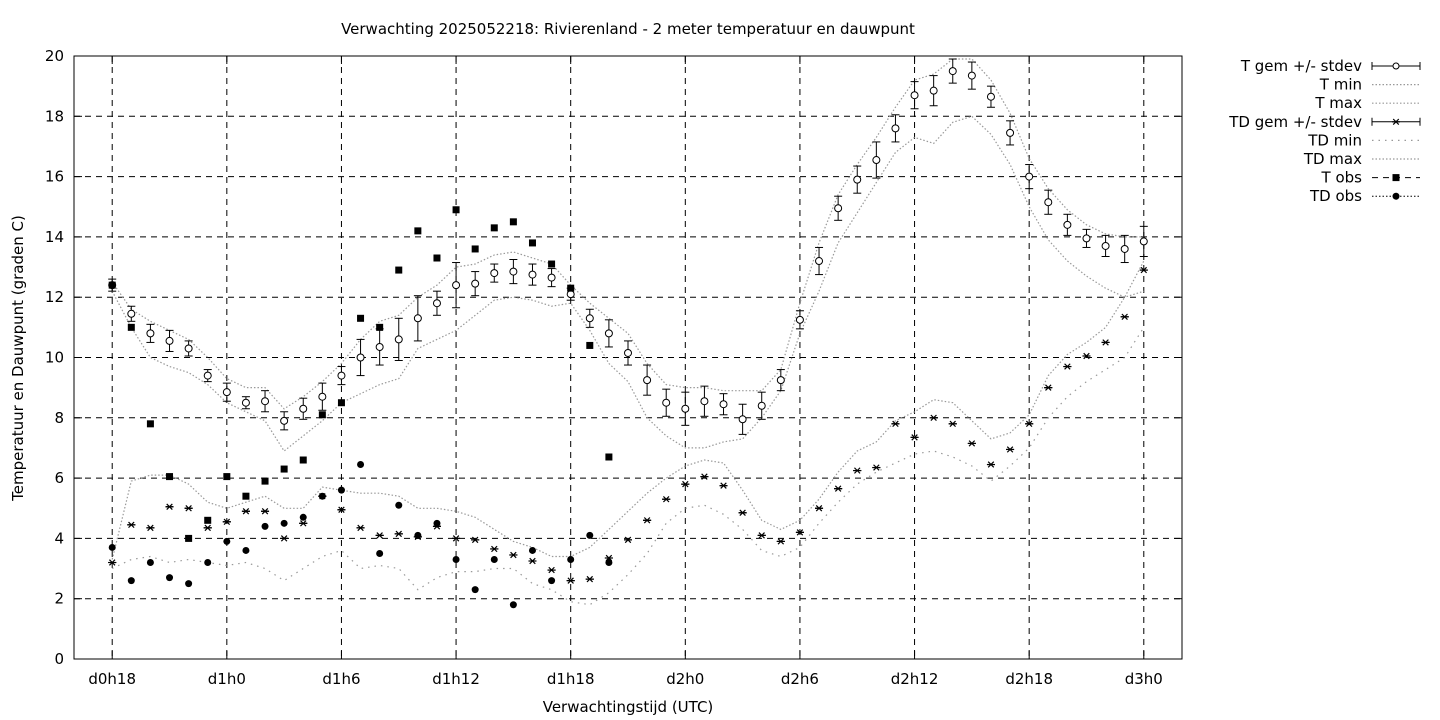 The image size is (1440, 720). What do you see at coordinates (1295, 122) in the screenshot?
I see `legend-label: TD gem +/- stdev` at bounding box center [1295, 122].